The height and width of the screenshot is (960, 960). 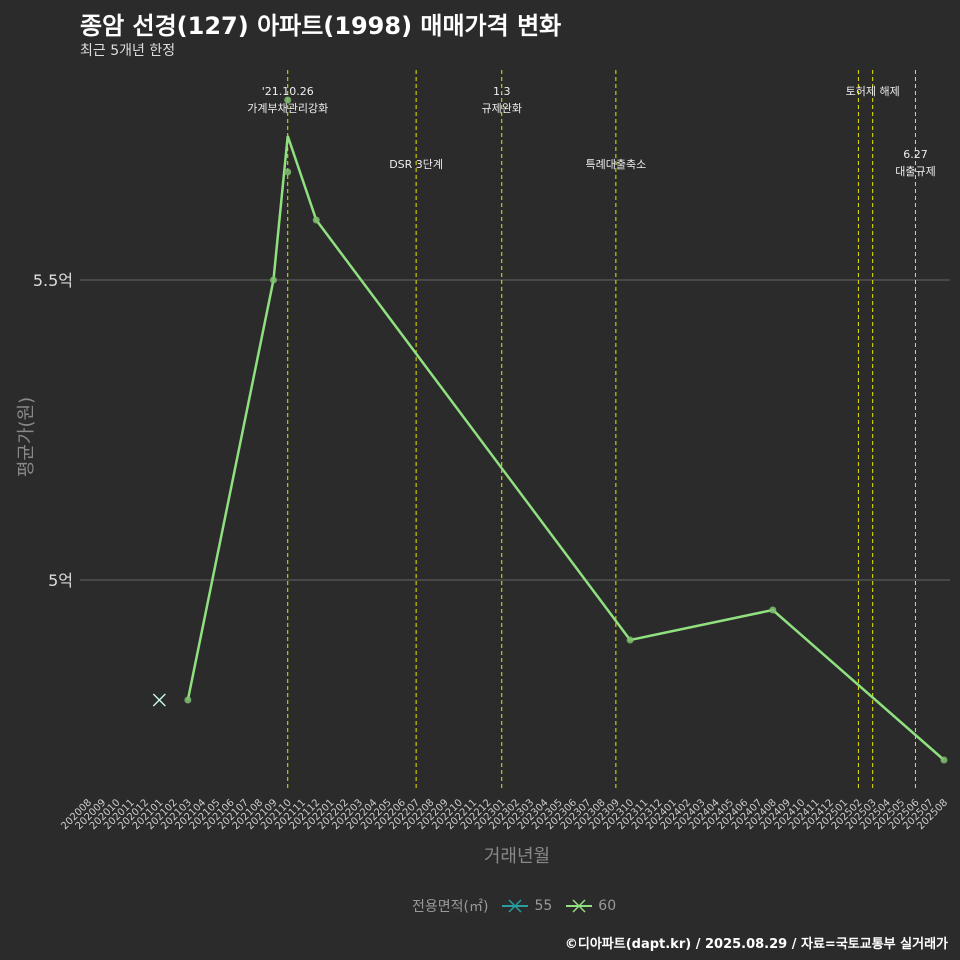 I want to click on event-label: 대출규제, so click(x=915, y=171).